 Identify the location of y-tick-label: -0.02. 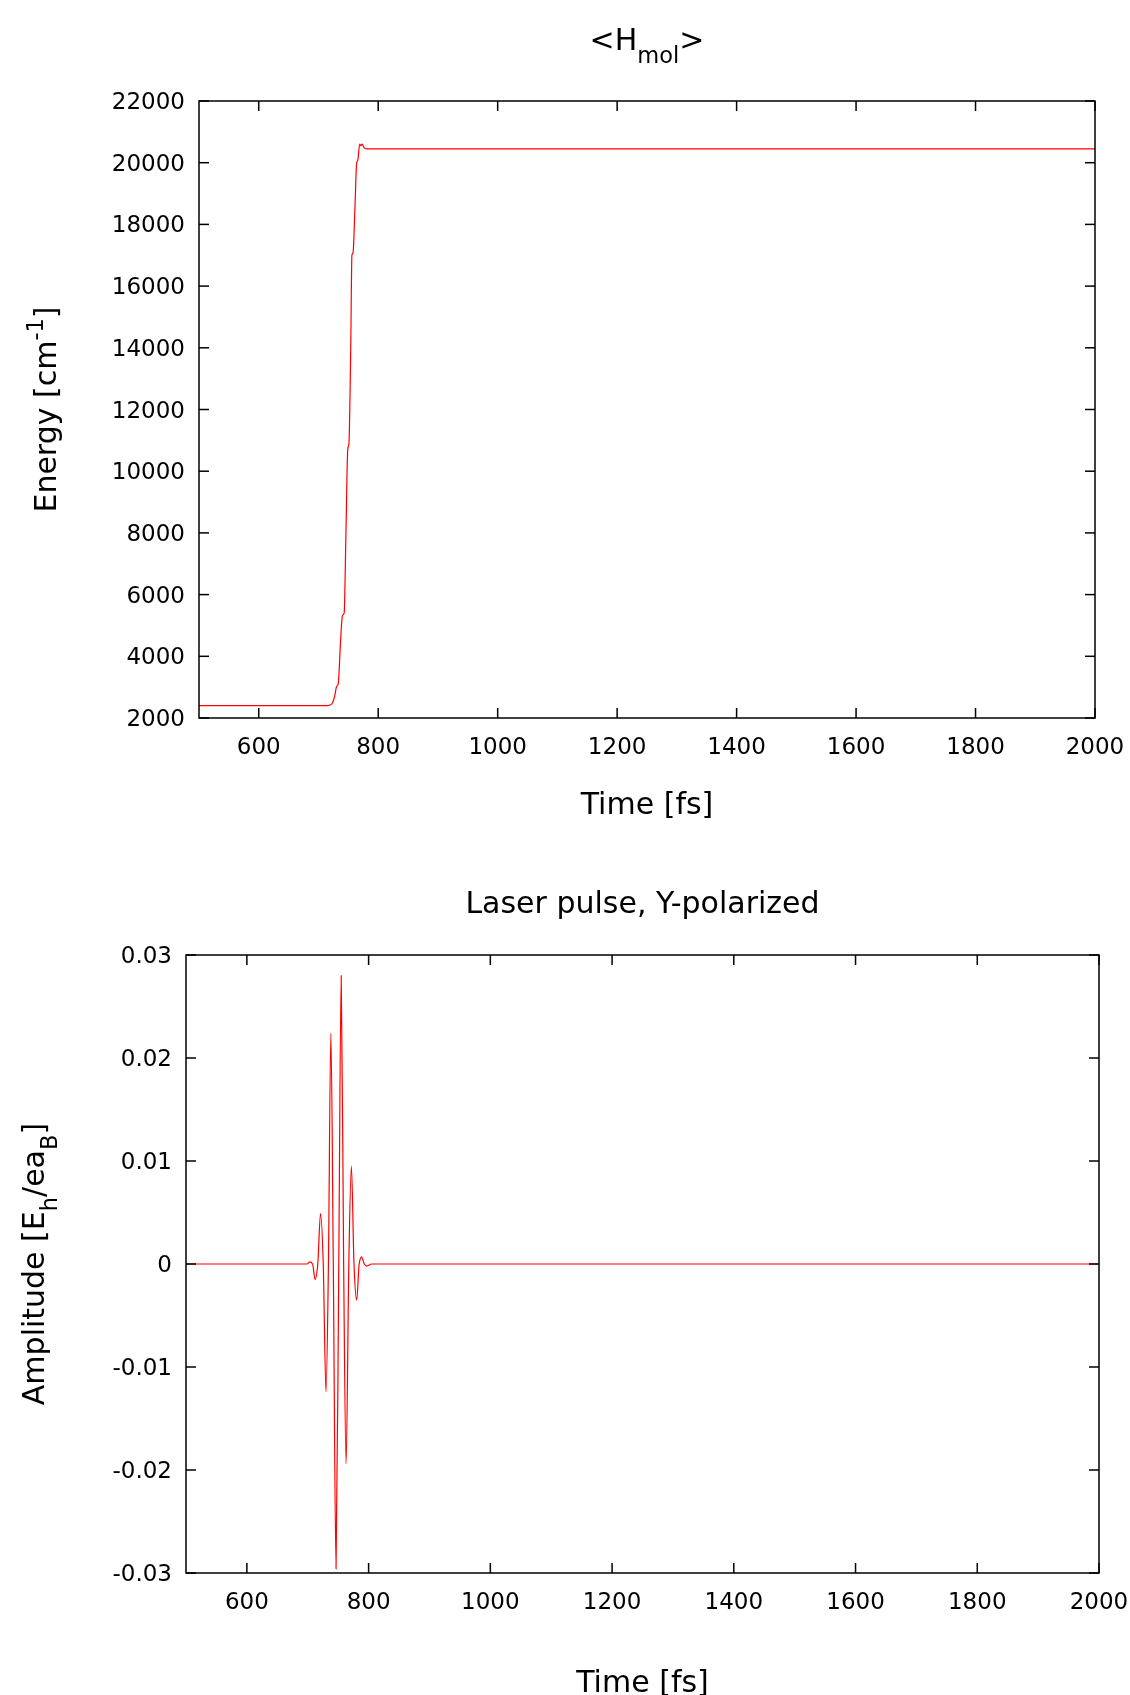
(142, 1470).